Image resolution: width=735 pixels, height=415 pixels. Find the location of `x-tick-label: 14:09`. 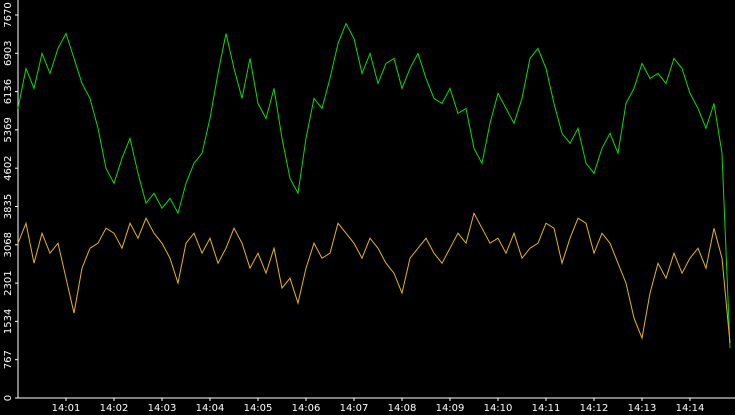

x-tick-label: 14:09 is located at coordinates (450, 408).